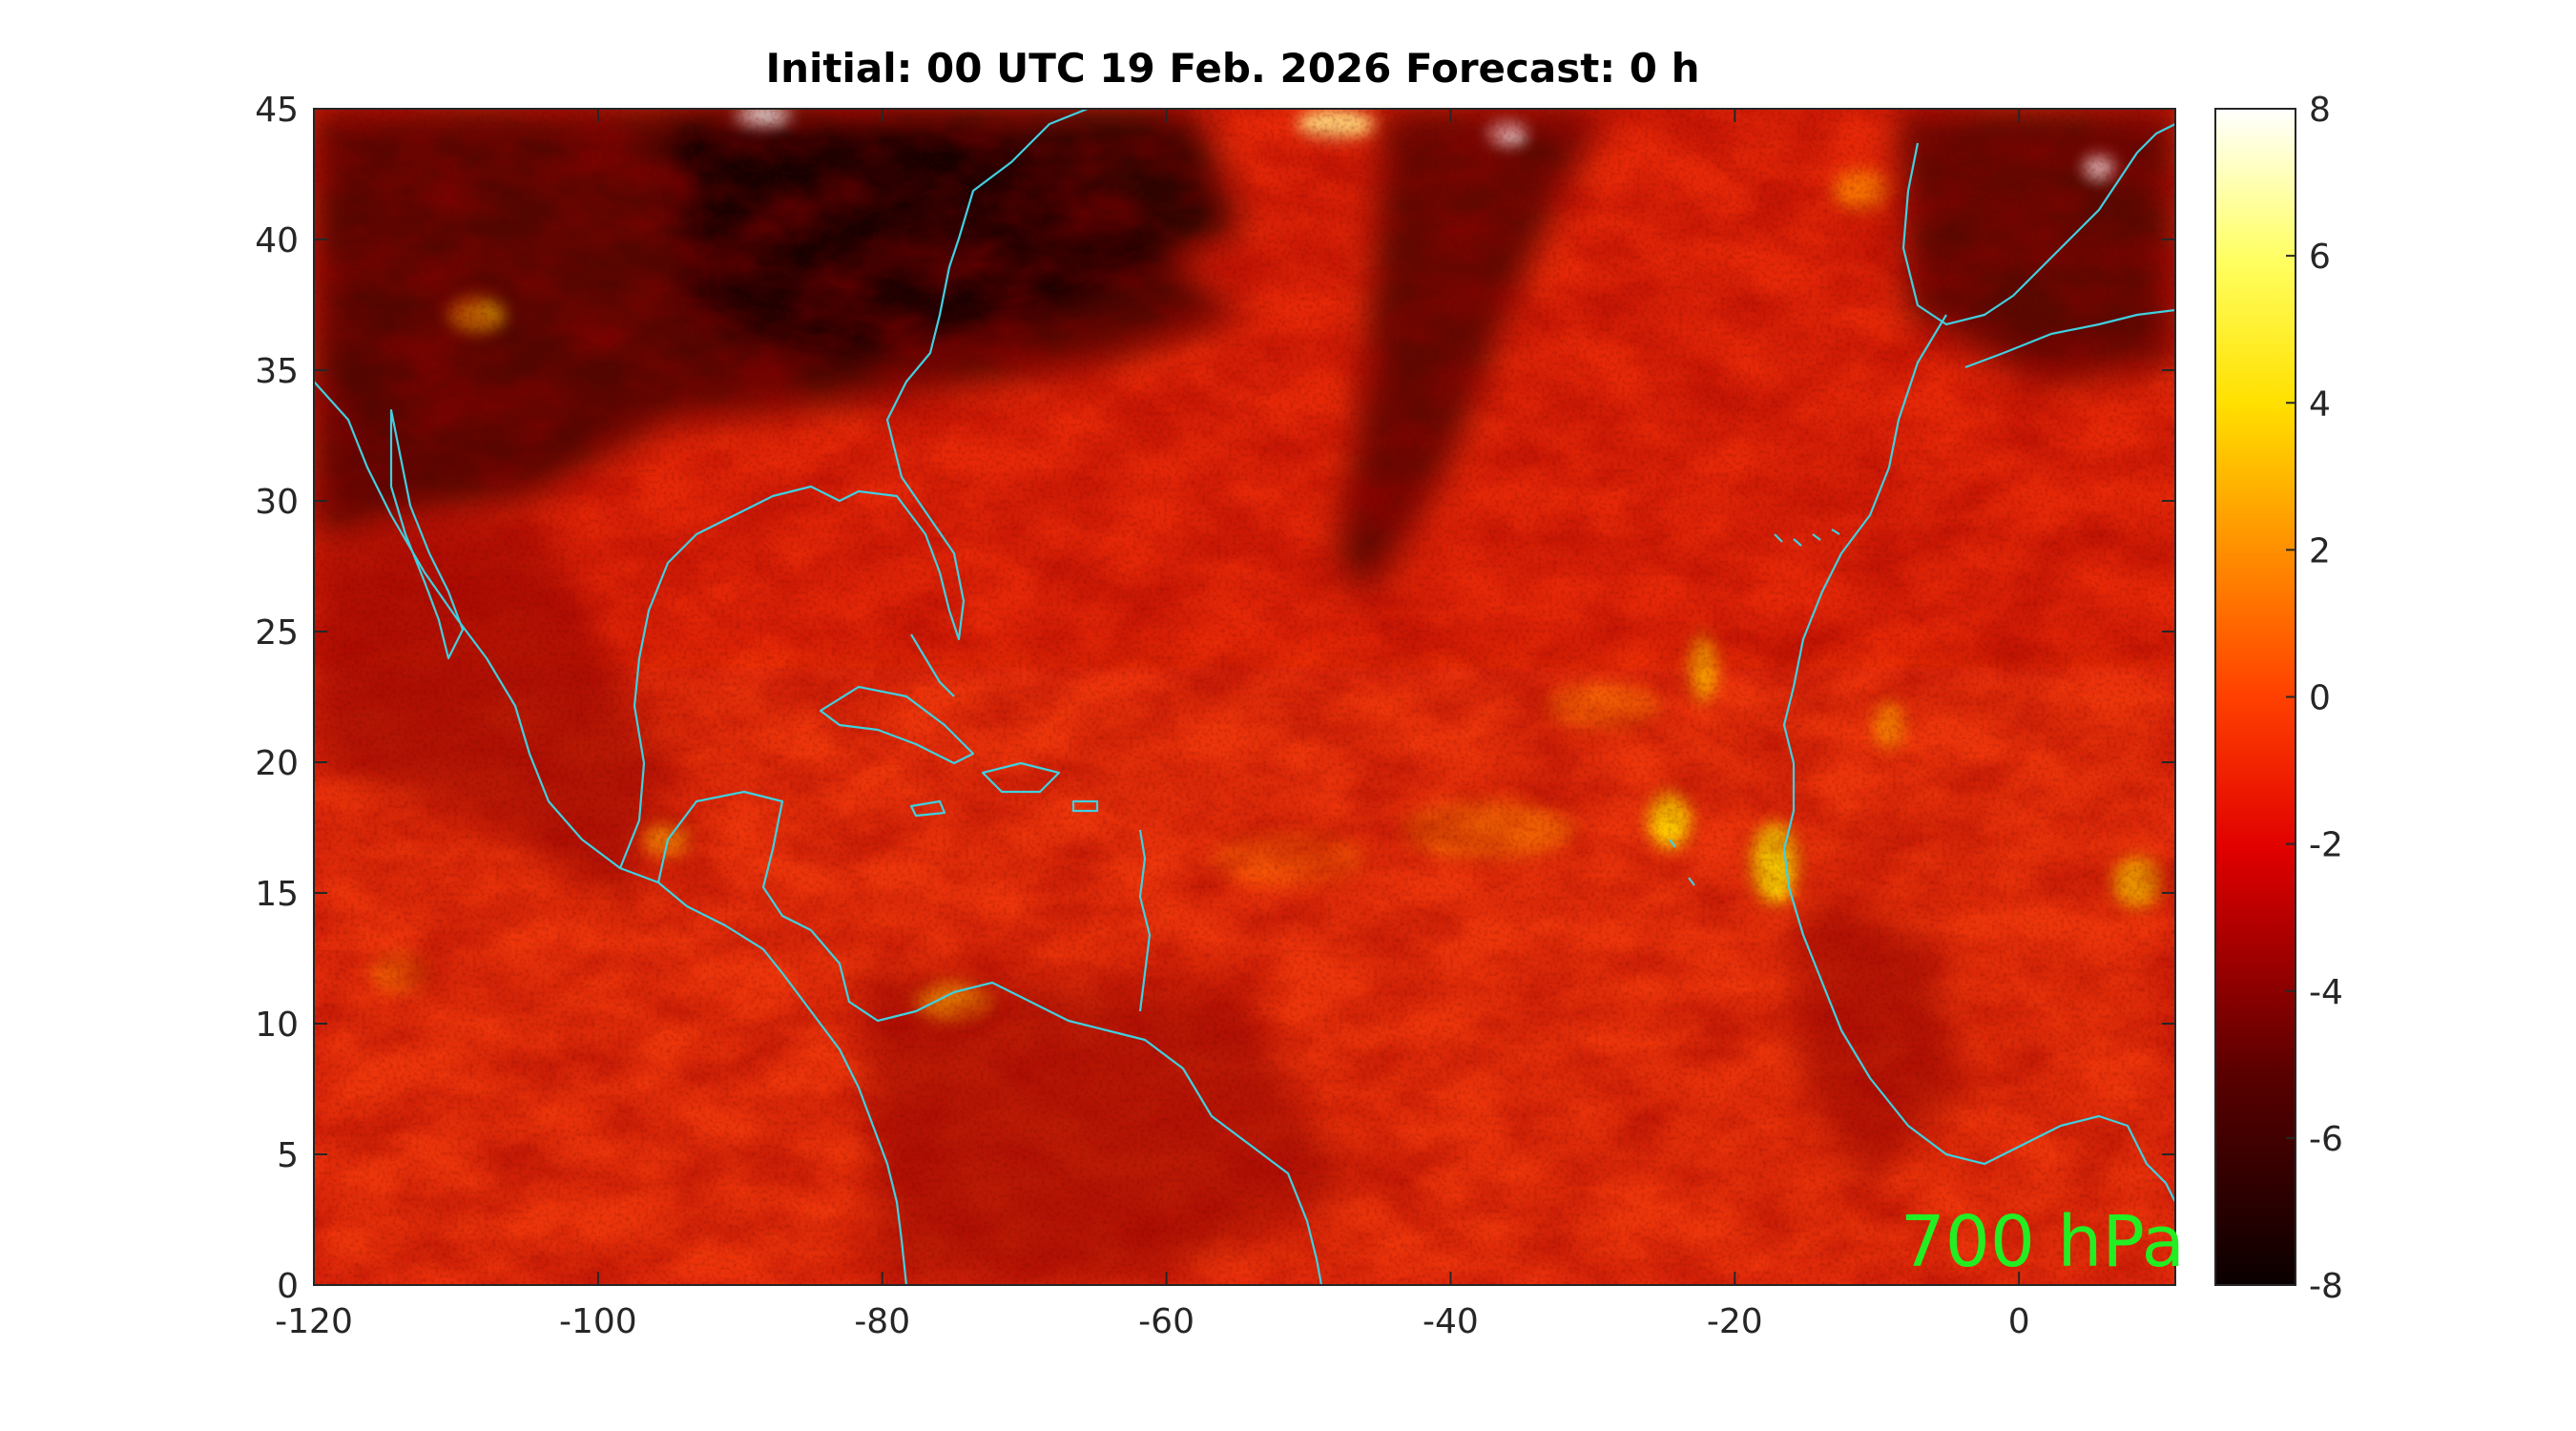 The height and width of the screenshot is (1431, 2576). What do you see at coordinates (1682, 862) in the screenshot?
I see `coastline-cape-verde` at bounding box center [1682, 862].